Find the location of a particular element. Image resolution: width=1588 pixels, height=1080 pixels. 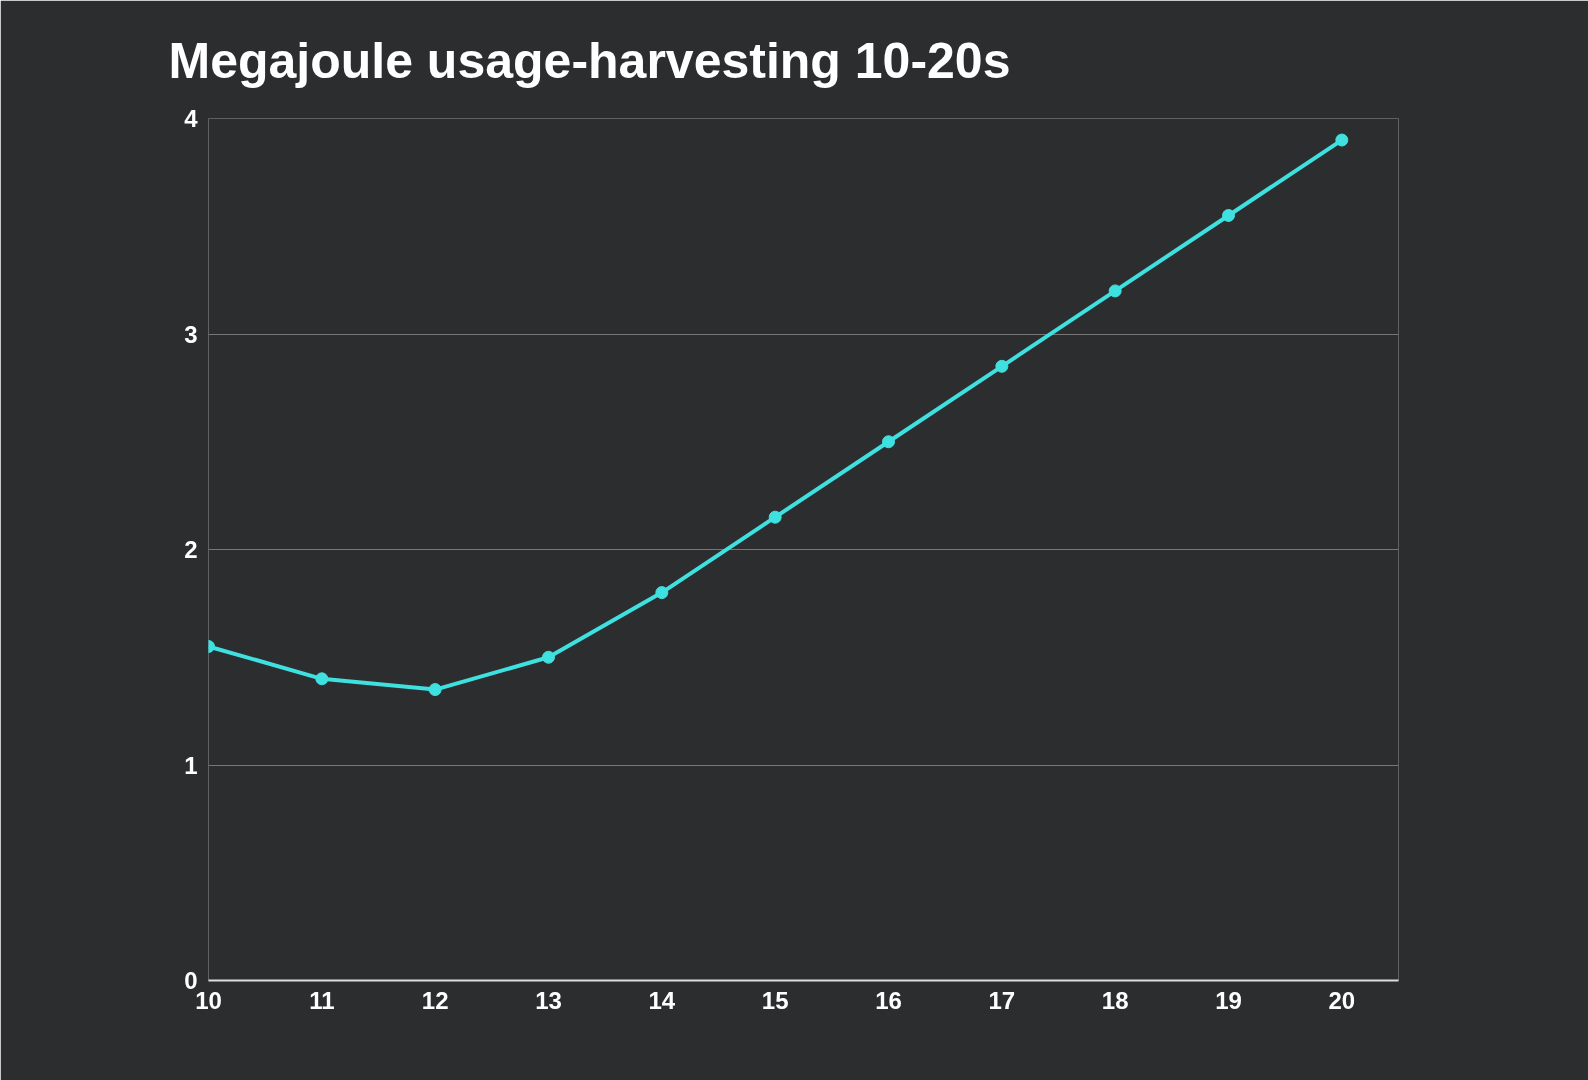

y-tick-label: 3 is located at coordinates (191, 334).